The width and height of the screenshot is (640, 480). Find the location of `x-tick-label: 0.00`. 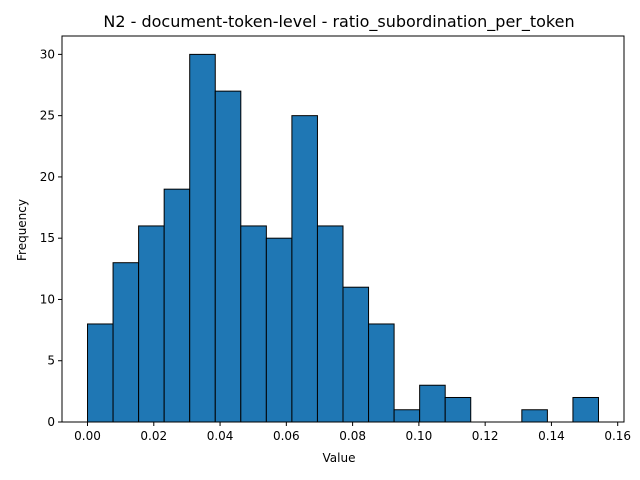

x-tick-label: 0.00 is located at coordinates (87, 436).